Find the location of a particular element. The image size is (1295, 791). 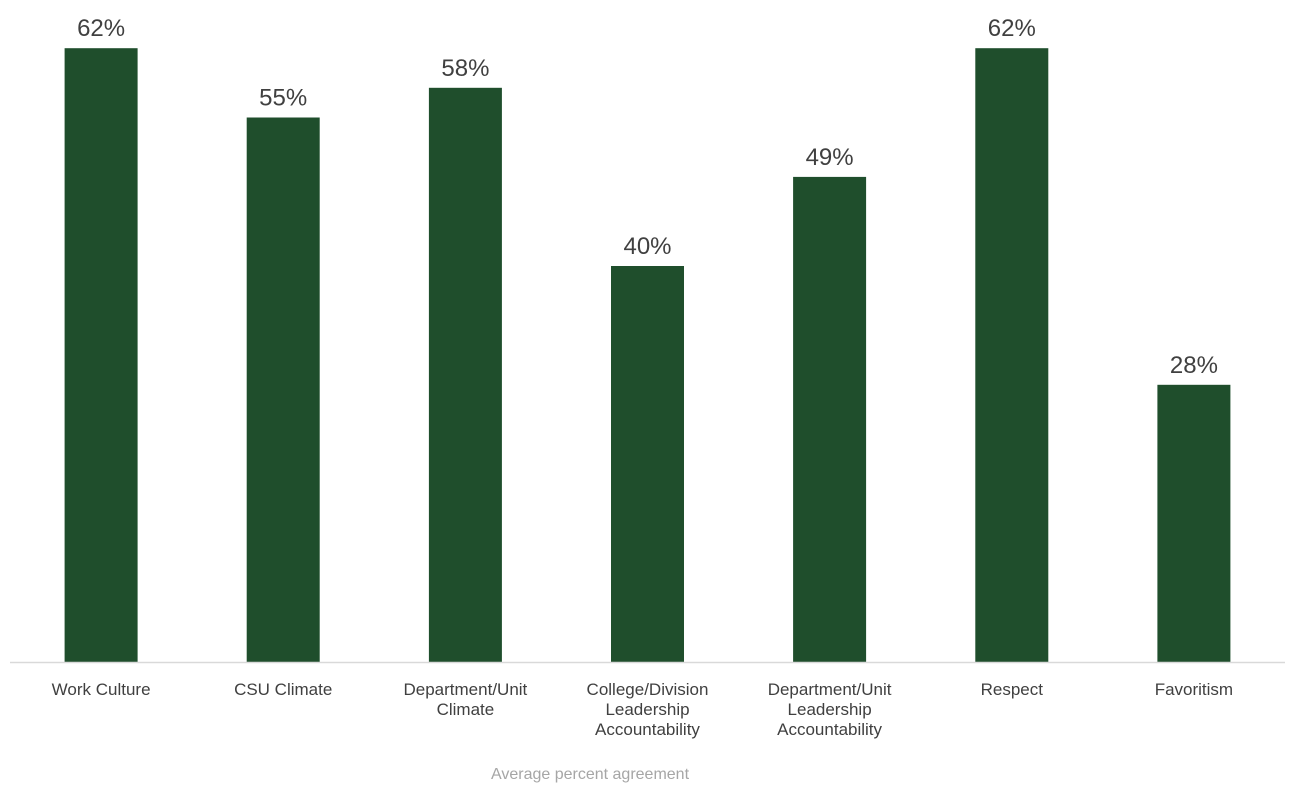

data-label-1: 55% is located at coordinates (283, 98).